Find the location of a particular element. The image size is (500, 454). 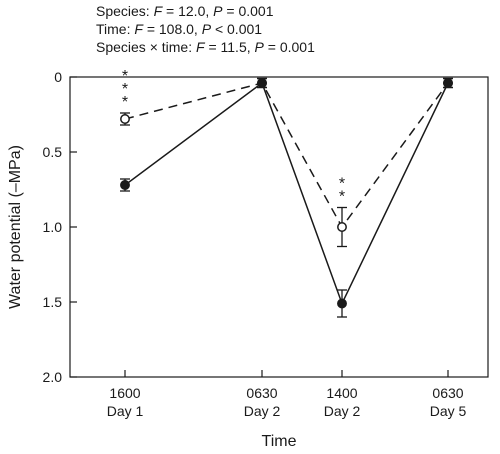

x-tick-label: 1400 is located at coordinates (341, 393).